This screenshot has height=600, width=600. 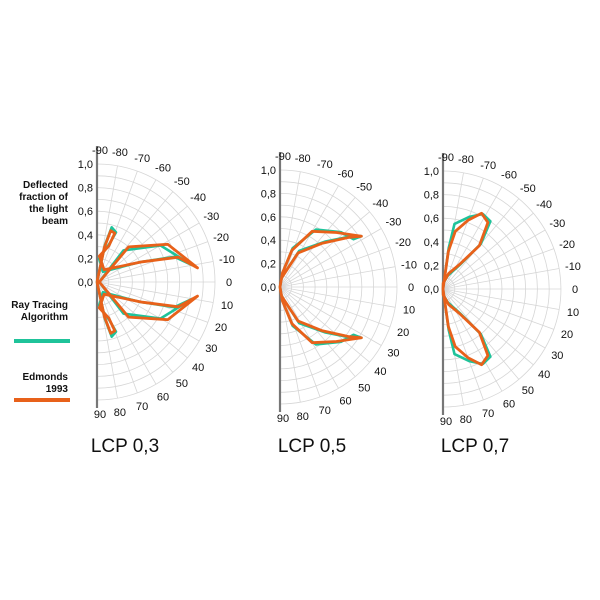 What do you see at coordinates (125, 446) in the screenshot?
I see `chart-title: LCP 0,3` at bounding box center [125, 446].